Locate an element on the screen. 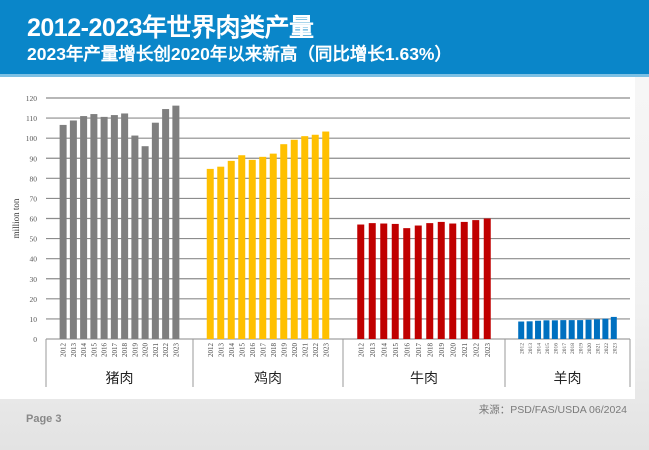 The height and width of the screenshot is (450, 649). source-note: 来源：PSD/FAS/USDA 06/2024 is located at coordinates (552, 410).